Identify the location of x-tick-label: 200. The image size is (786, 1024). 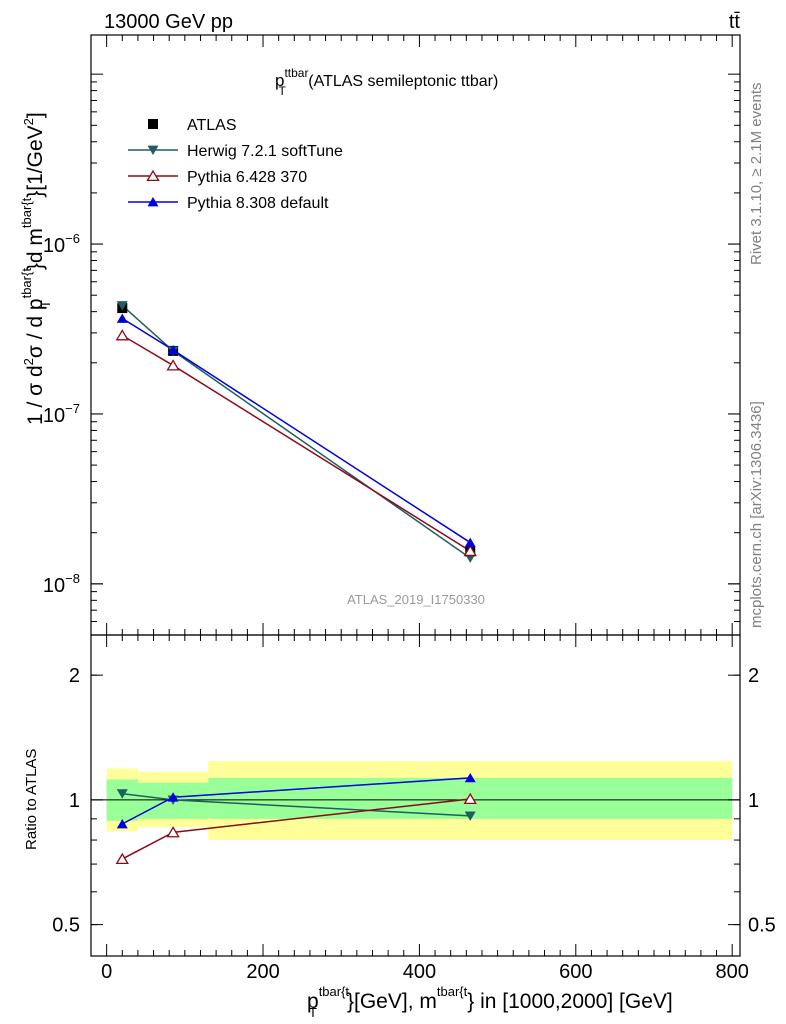
(262, 972).